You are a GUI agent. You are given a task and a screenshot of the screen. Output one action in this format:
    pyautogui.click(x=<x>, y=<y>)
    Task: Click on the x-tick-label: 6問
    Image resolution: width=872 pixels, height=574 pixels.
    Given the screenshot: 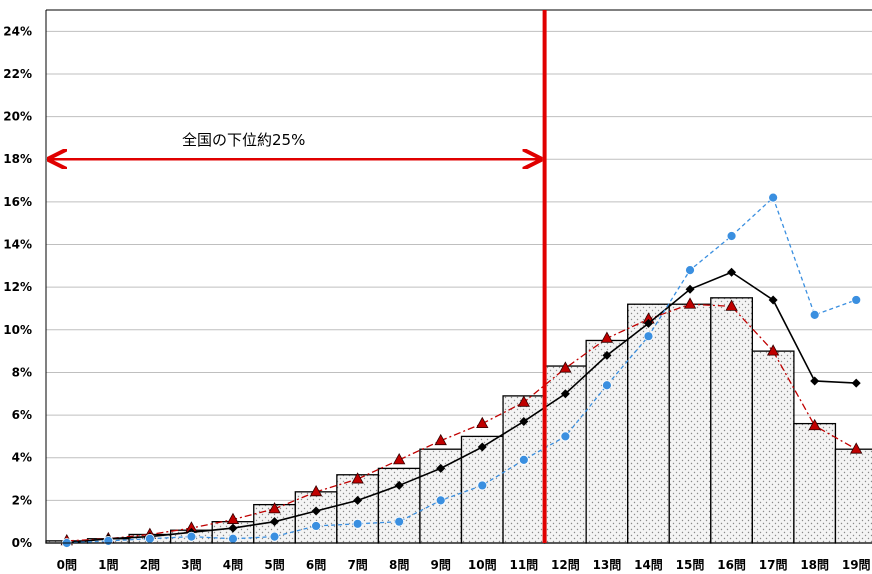 What is the action you would take?
    pyautogui.click(x=316, y=565)
    